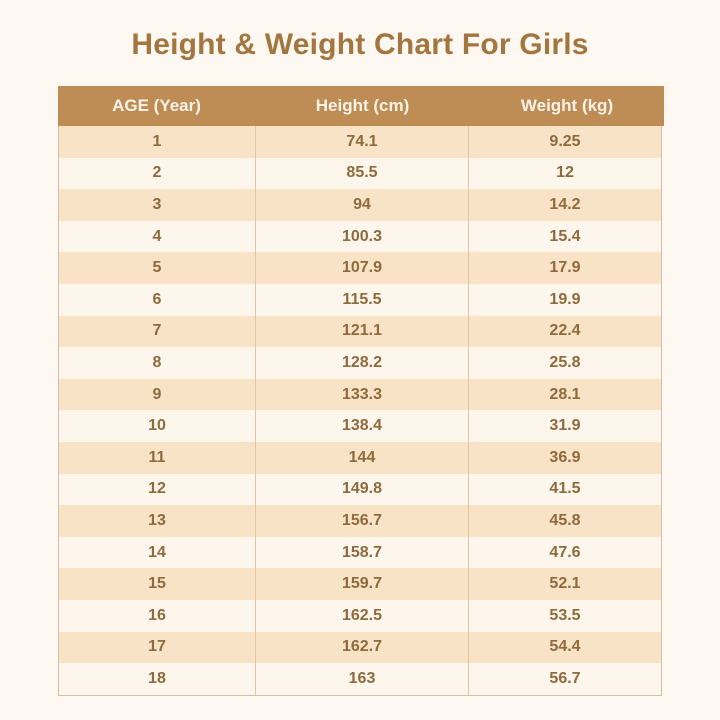  Describe the element at coordinates (157, 647) in the screenshot. I see `cell-age: 17` at that location.